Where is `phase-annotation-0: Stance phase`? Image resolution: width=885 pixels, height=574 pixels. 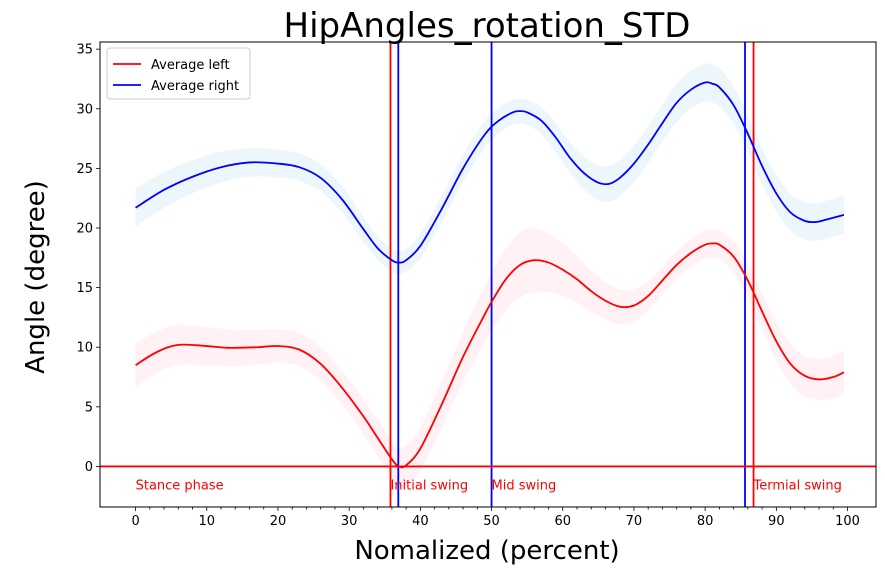
phase-annotation-0: Stance phase is located at coordinates (180, 485).